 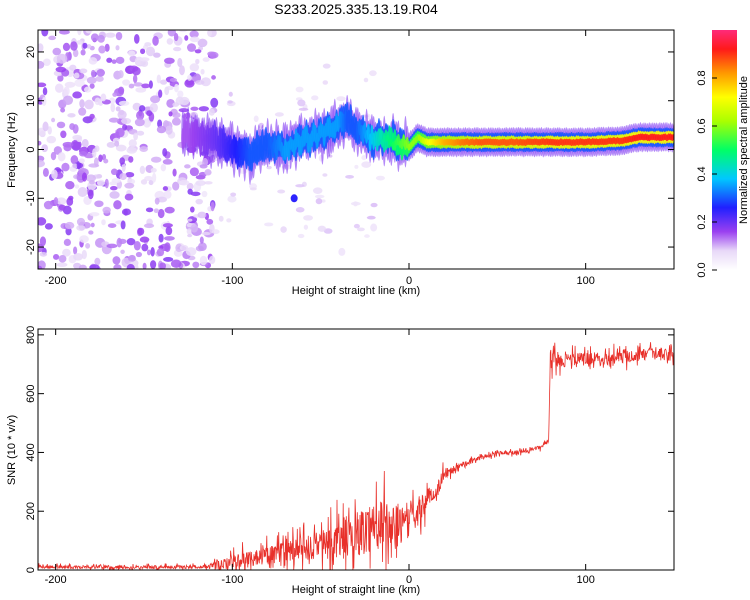 What do you see at coordinates (31, 393) in the screenshot?
I see `y-tick-label: 600` at bounding box center [31, 393].